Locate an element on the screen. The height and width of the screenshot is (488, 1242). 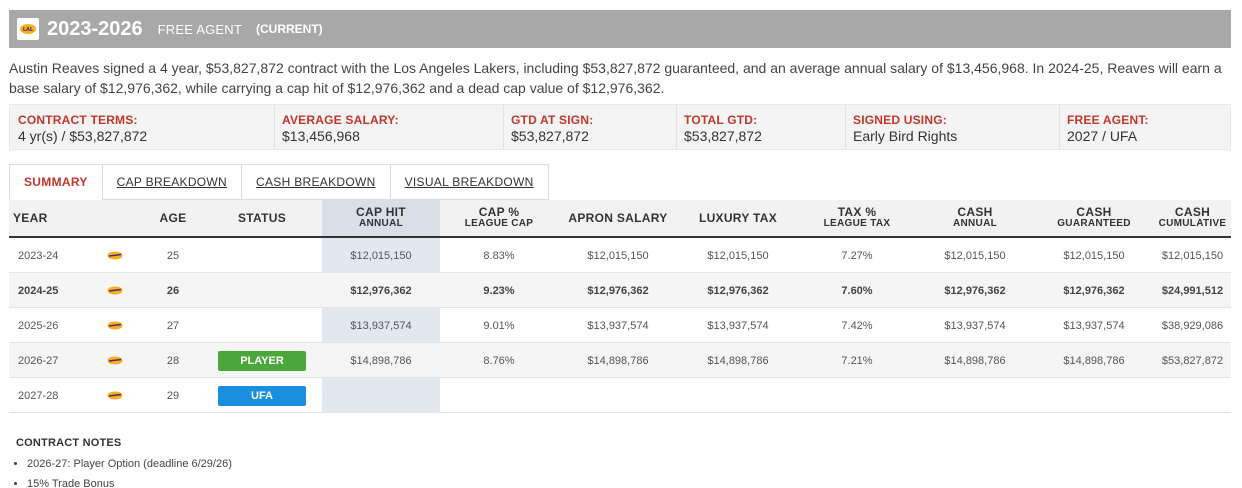
cell-cash-cumulative is located at coordinates (1192, 395).